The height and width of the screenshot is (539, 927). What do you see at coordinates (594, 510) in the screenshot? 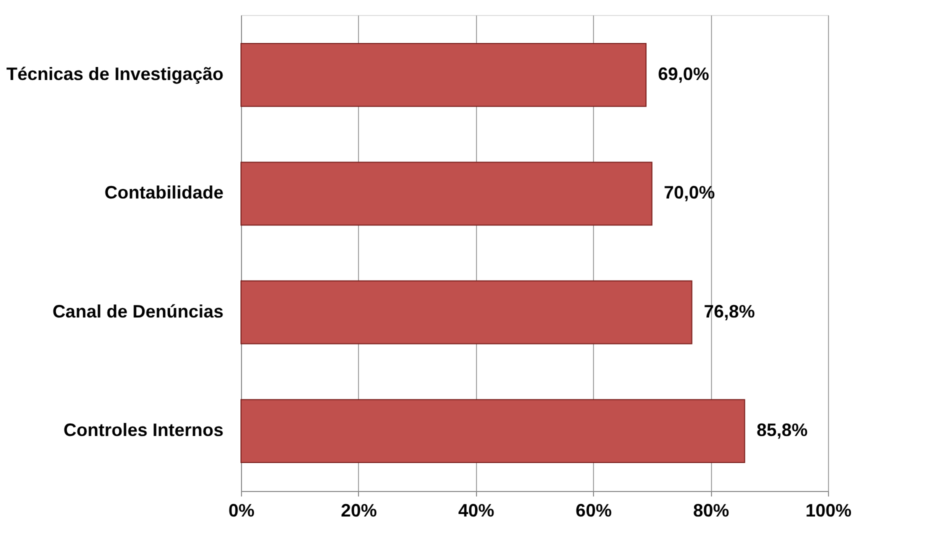
I see `x-tick-label: 60%` at bounding box center [594, 510].